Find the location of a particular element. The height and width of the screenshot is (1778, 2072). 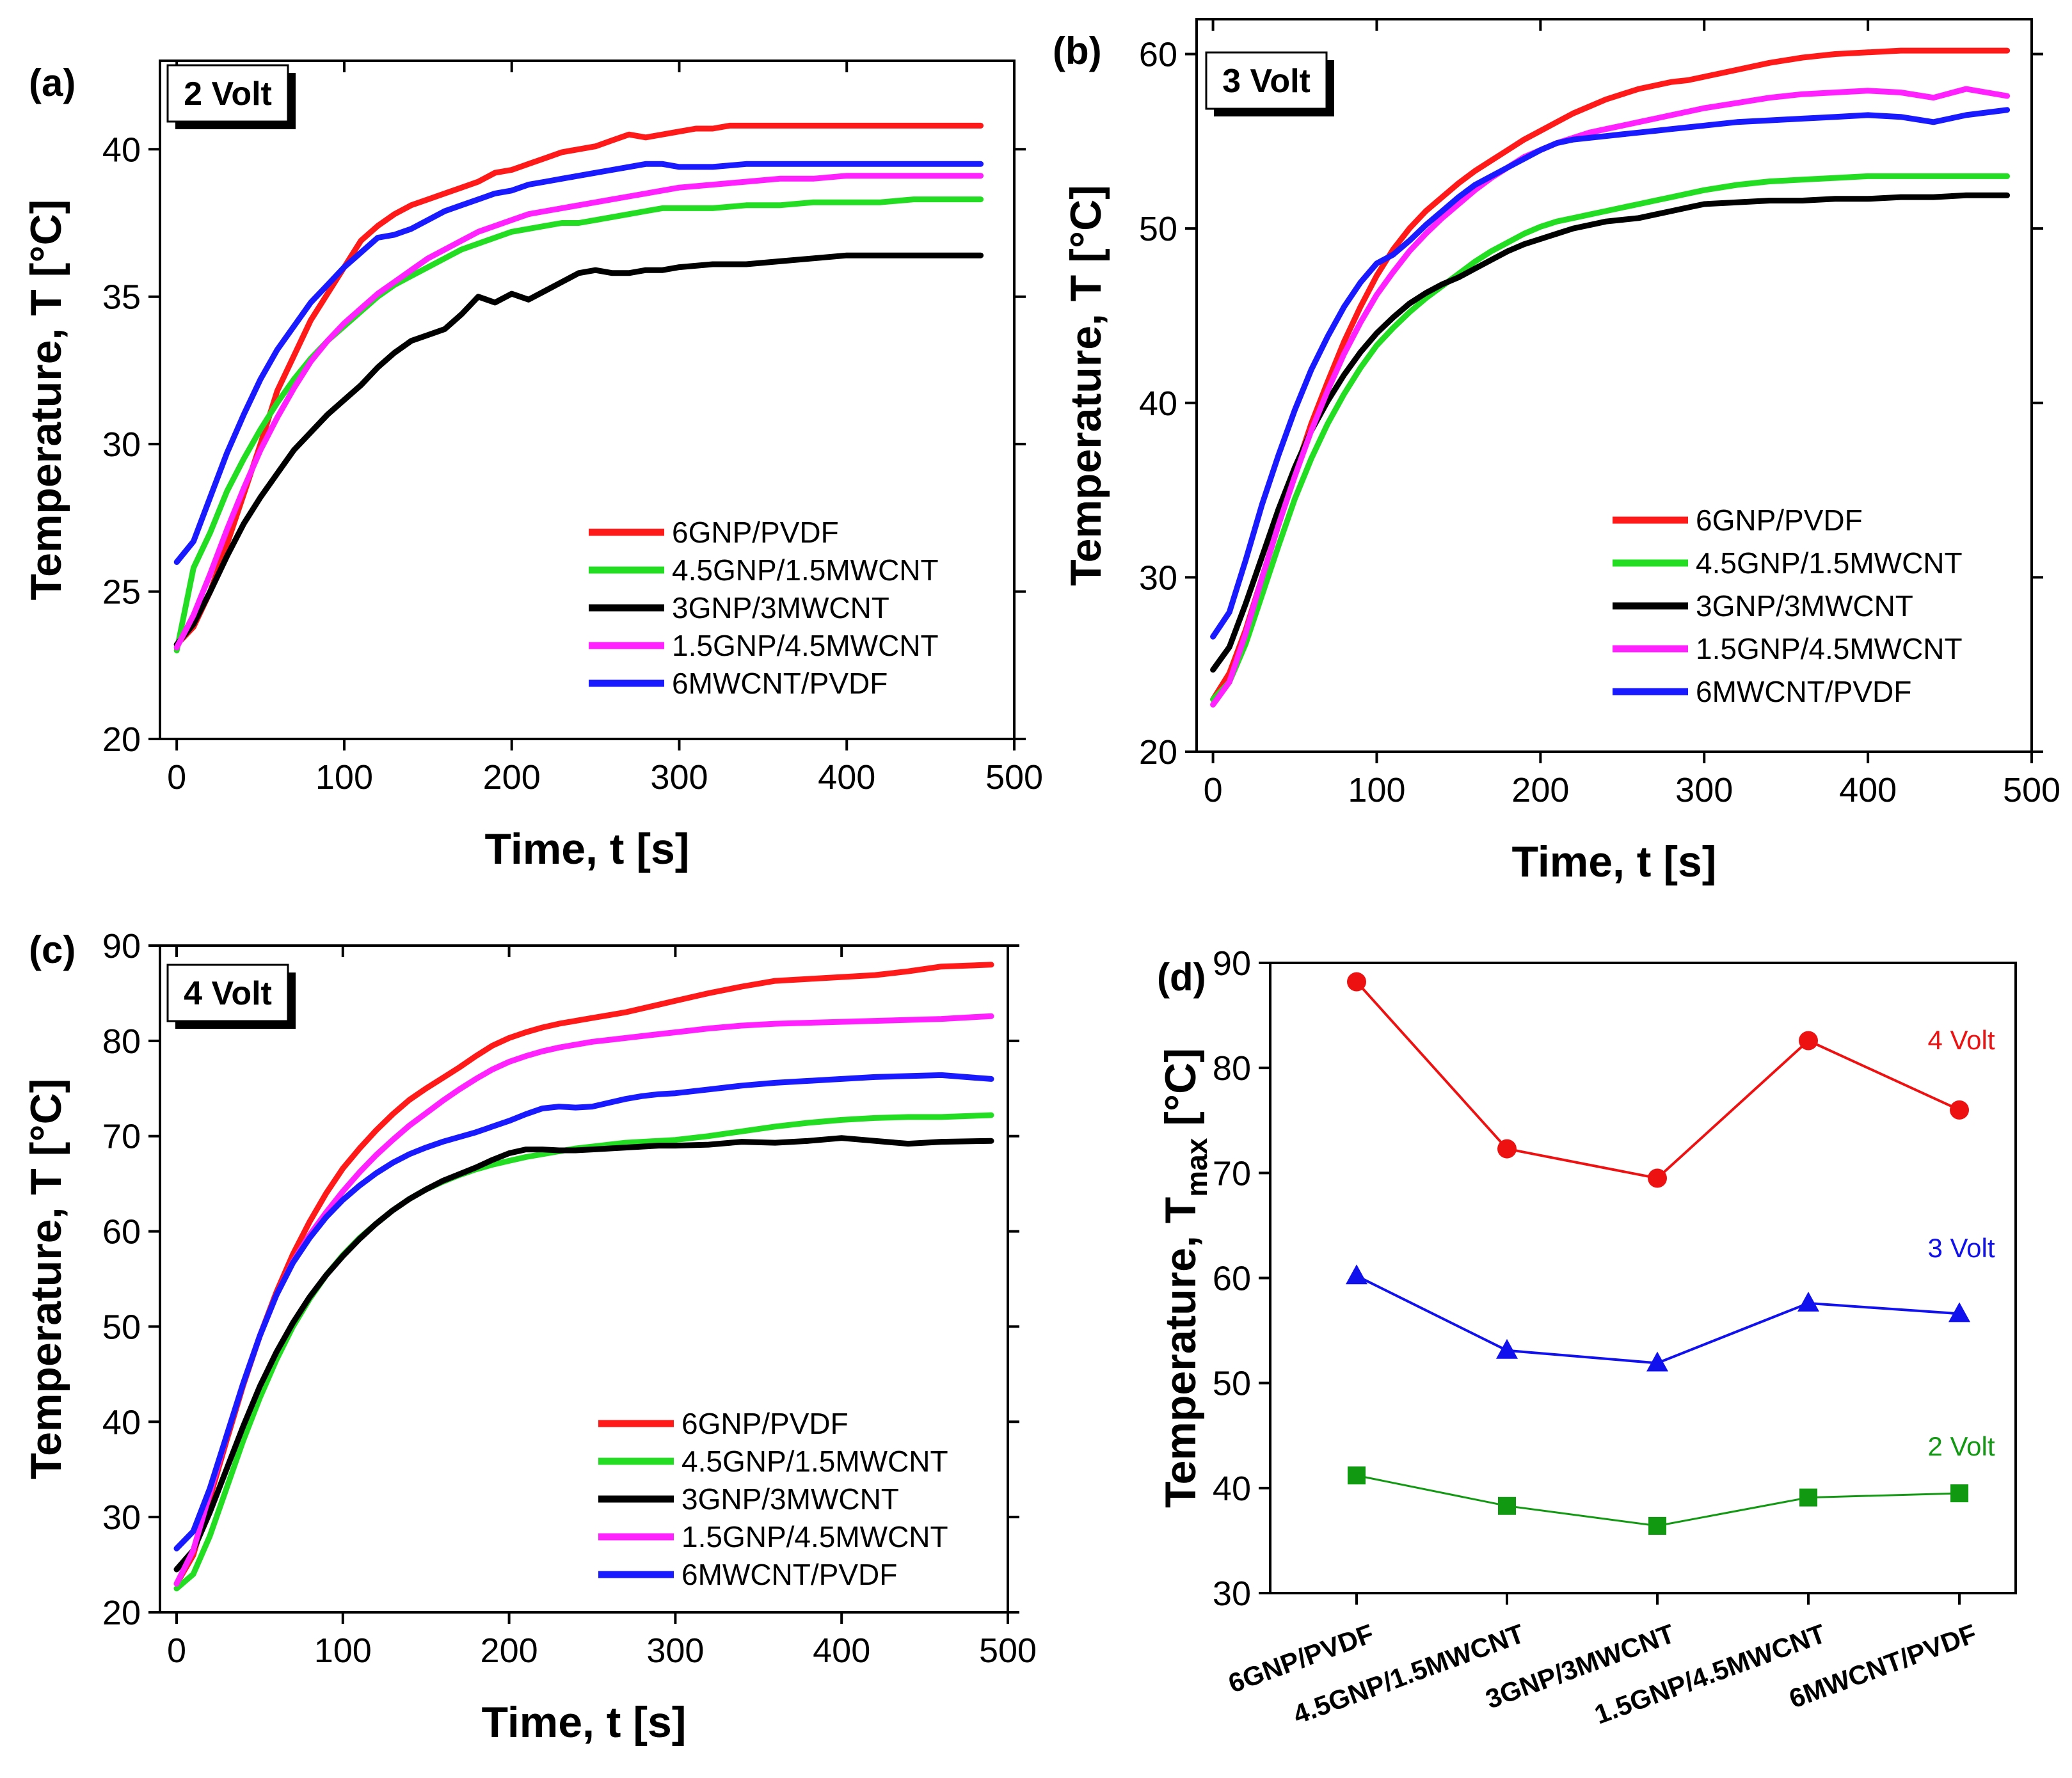

series-annotation: 3 Volt is located at coordinates (1961, 1248).